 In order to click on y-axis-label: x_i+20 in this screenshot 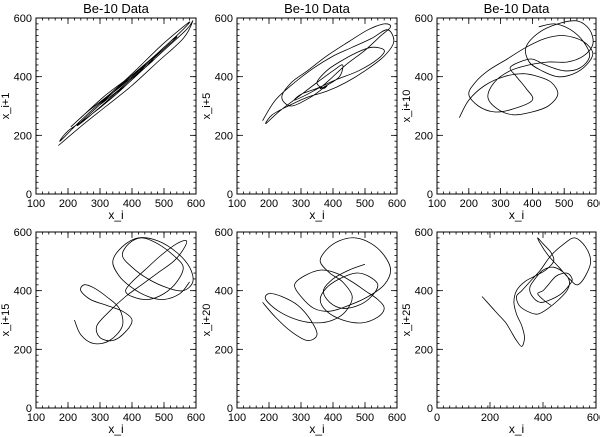, I will do `click(207, 320)`.